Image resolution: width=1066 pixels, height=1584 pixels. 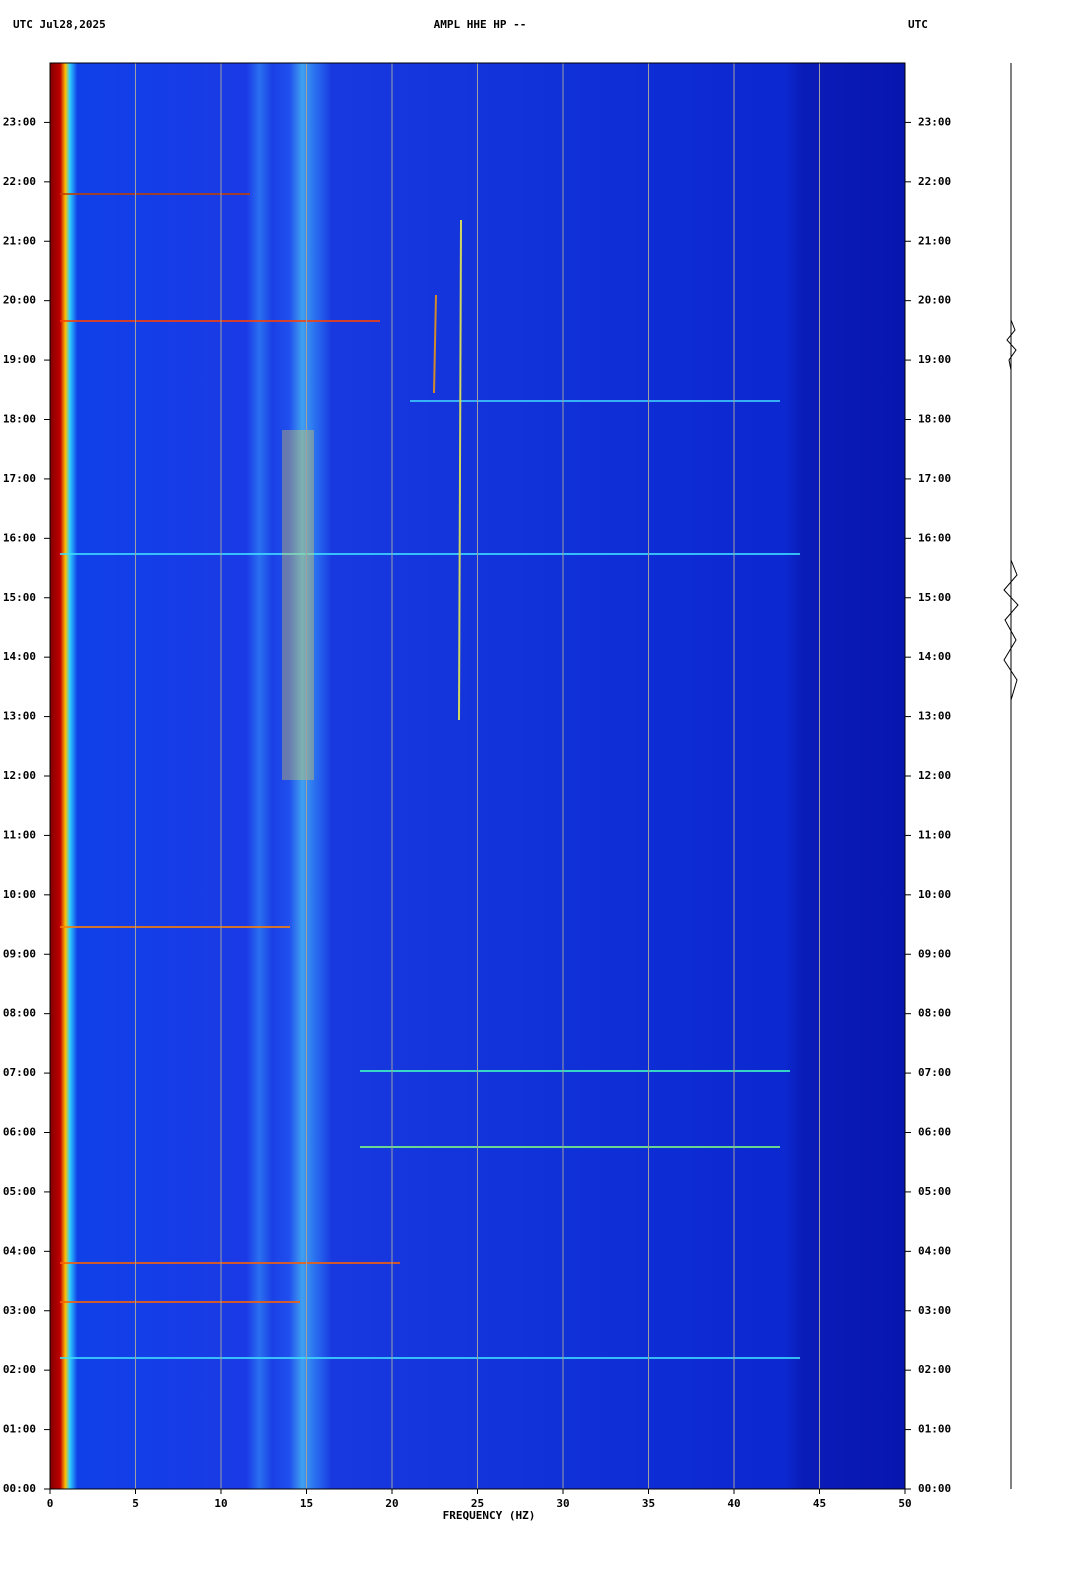 What do you see at coordinates (59, 24) in the screenshot?
I see `title-left: UTC Jul28,2025` at bounding box center [59, 24].